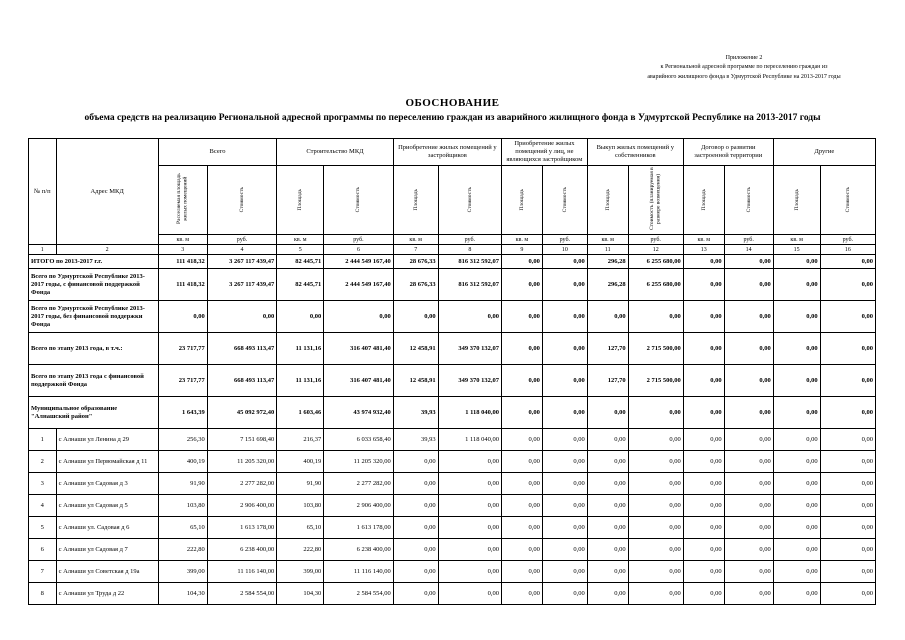 The height and width of the screenshot is (640, 905). Describe the element at coordinates (635, 152) in the screenshot. I see `group-header: Выкуп жилых помещений у собственников` at that location.